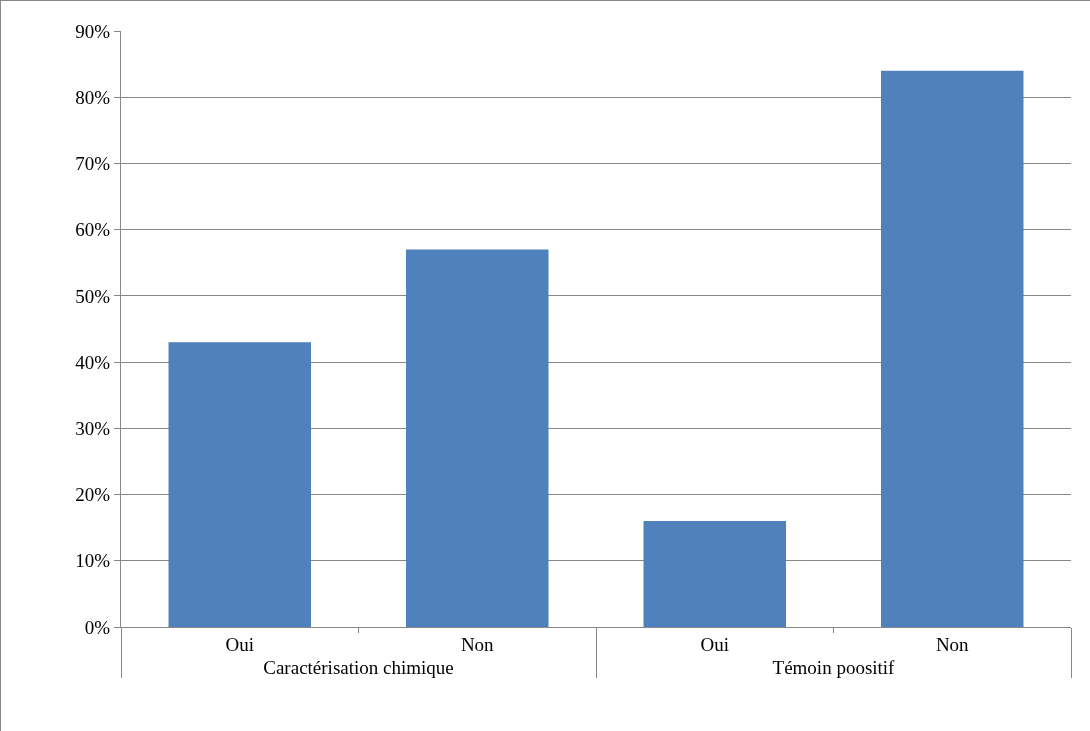 The width and height of the screenshot is (1090, 731). What do you see at coordinates (93, 495) in the screenshot?
I see `y-tick-label: 20%` at bounding box center [93, 495].